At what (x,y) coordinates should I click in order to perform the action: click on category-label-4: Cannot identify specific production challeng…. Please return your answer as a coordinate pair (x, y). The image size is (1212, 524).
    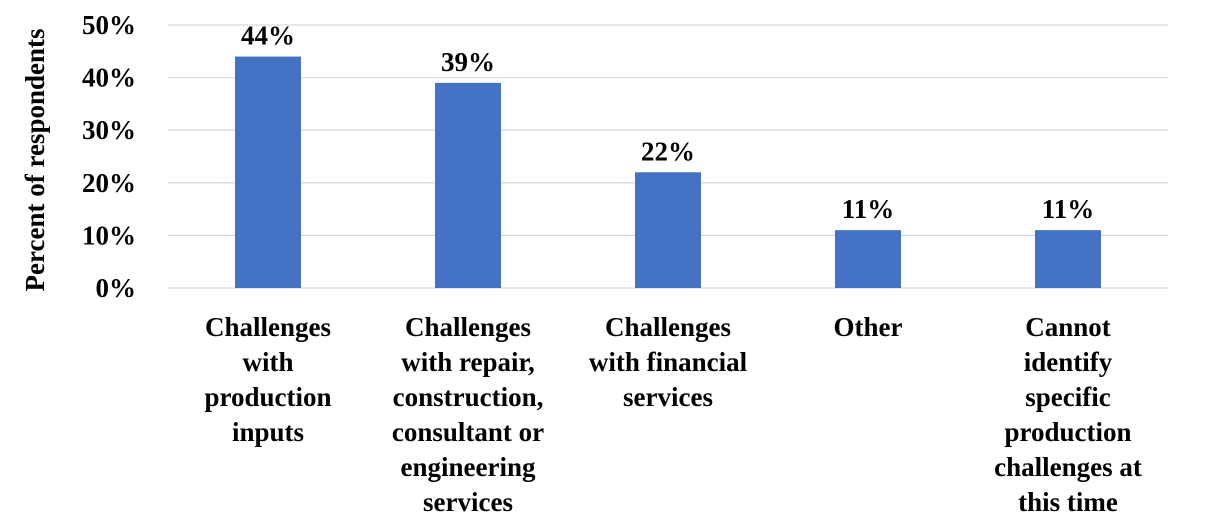
    Looking at the image, I should click on (1068, 414).